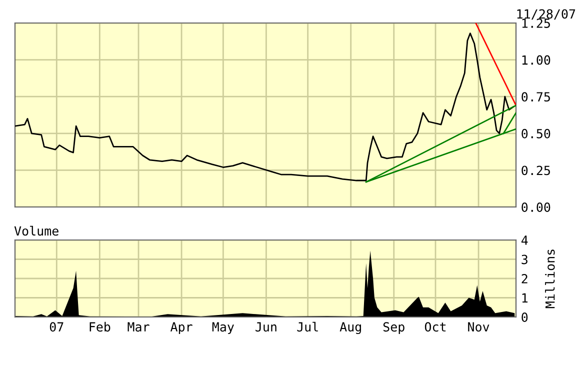 Image resolution: width=579 pixels, height=384 pixels. Describe the element at coordinates (536, 171) in the screenshot. I see `y-tick-label: 0.25` at that location.